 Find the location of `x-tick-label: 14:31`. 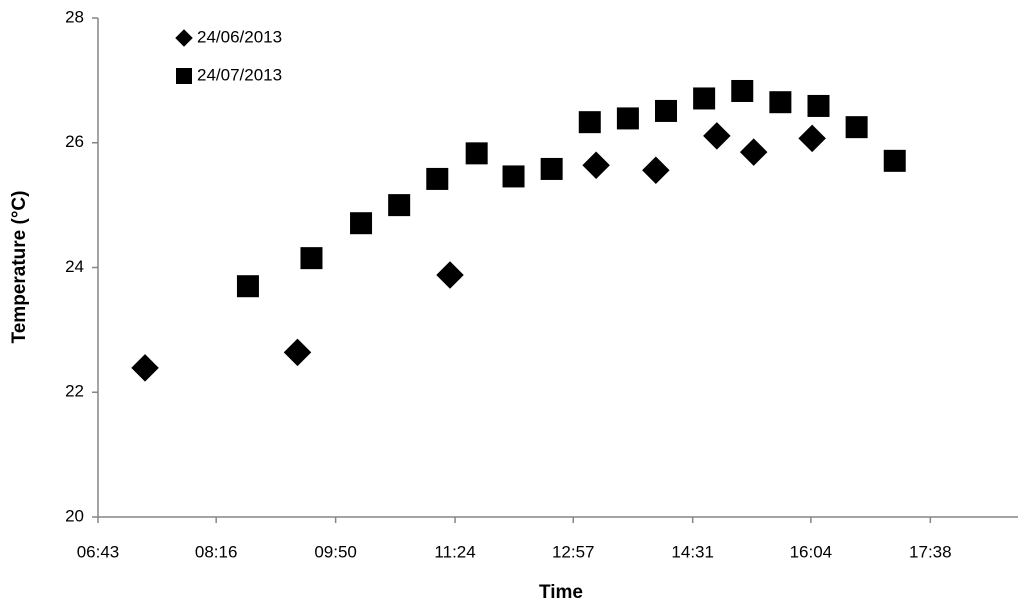

x-tick-label: 14:31 is located at coordinates (692, 551).